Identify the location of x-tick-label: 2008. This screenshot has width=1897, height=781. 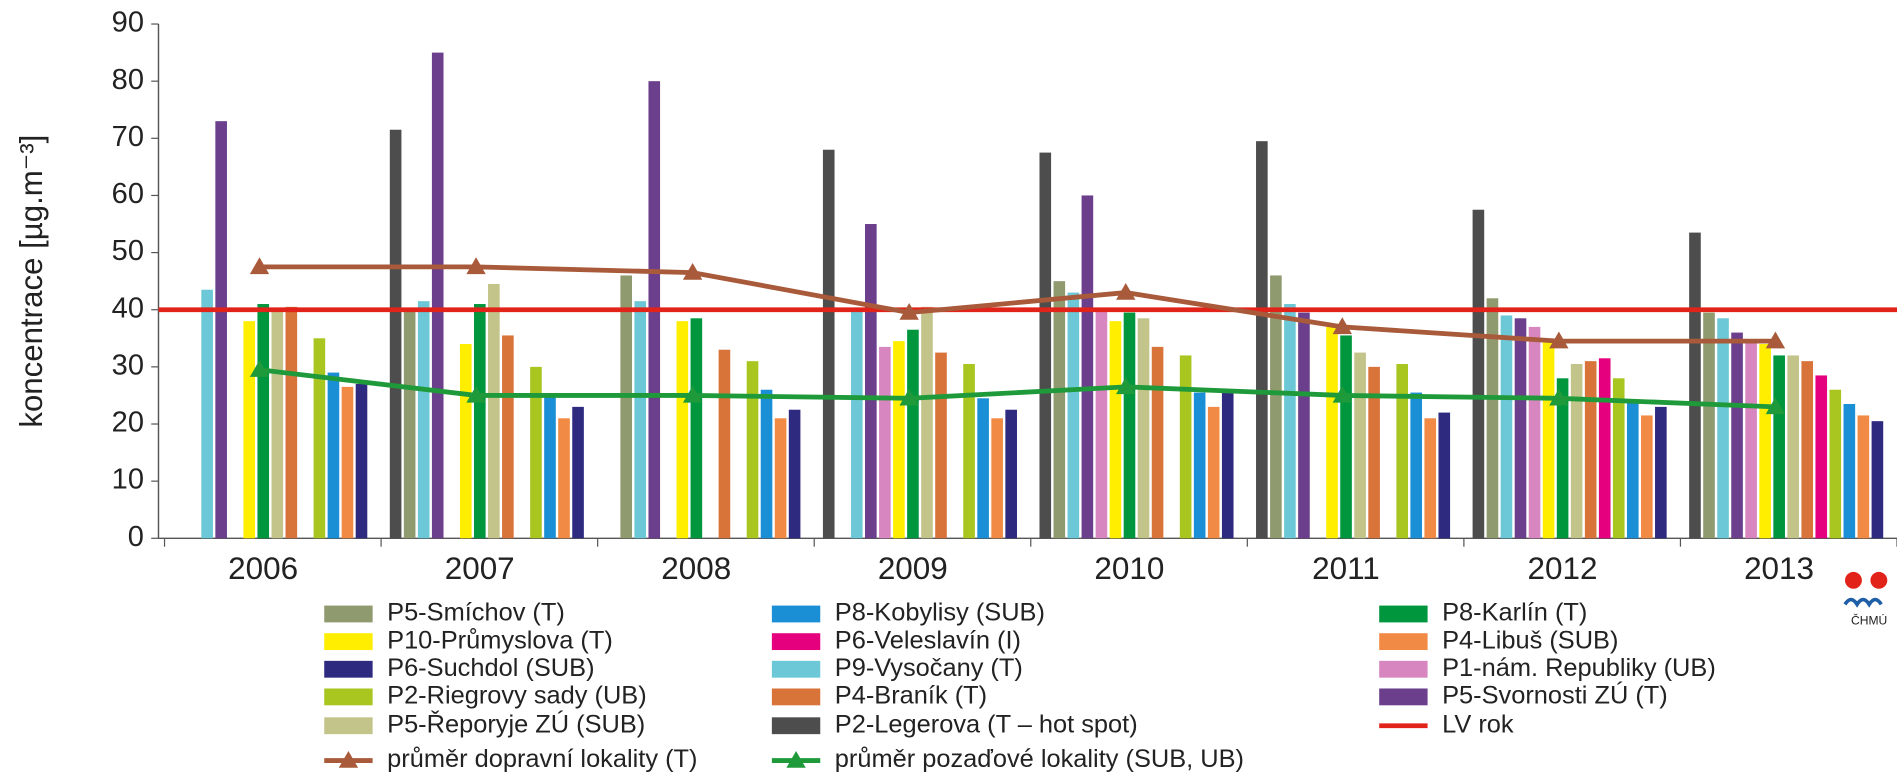
(696, 568).